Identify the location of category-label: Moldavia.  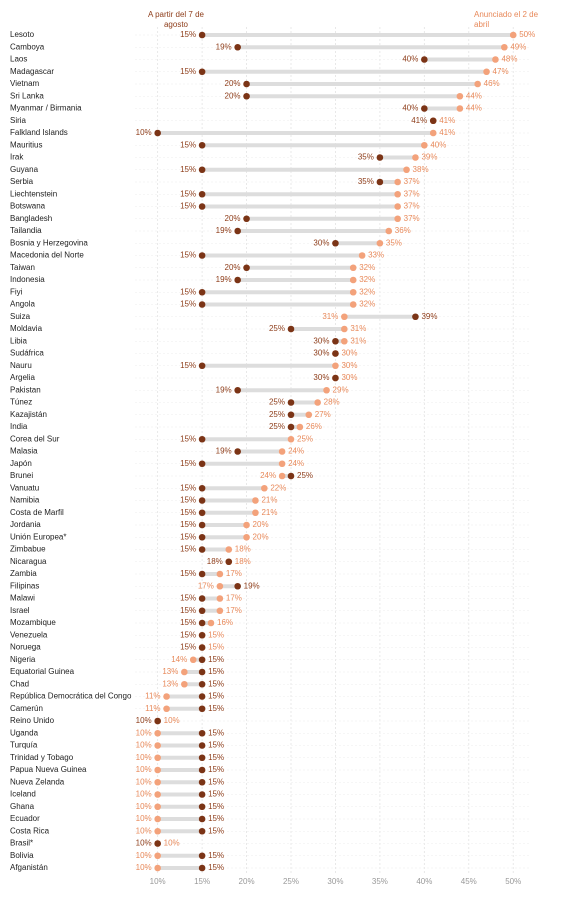
(26, 328).